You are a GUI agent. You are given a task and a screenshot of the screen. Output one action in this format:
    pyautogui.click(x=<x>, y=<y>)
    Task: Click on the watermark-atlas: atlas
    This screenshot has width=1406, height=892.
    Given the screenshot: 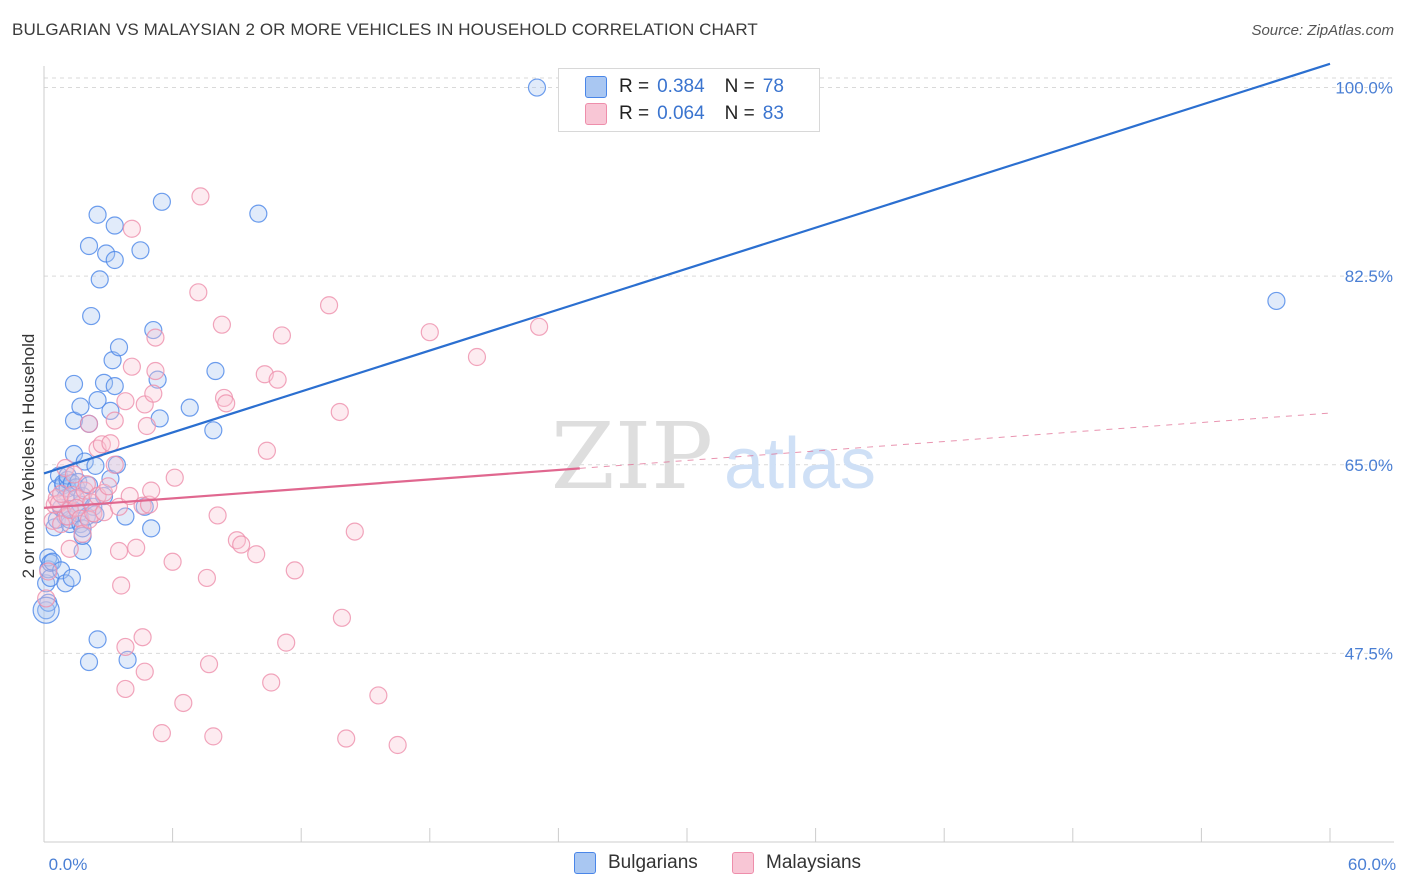 What is the action you would take?
    pyautogui.click(x=800, y=464)
    